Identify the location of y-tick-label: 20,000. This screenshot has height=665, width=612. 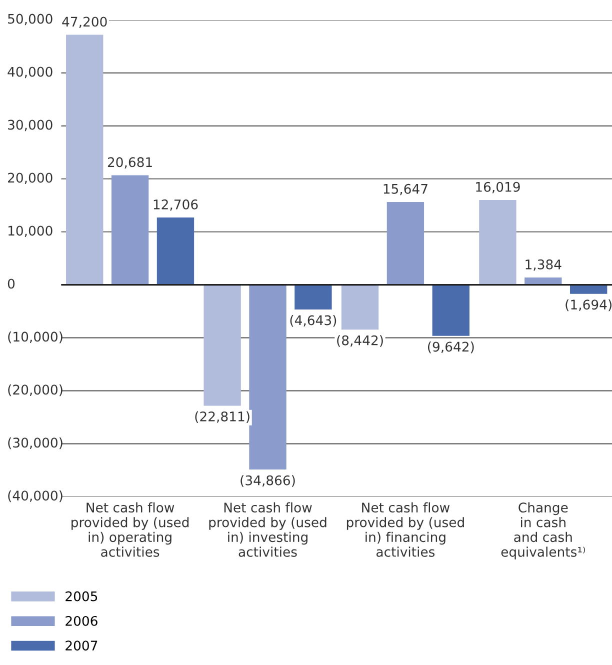
(30, 178).